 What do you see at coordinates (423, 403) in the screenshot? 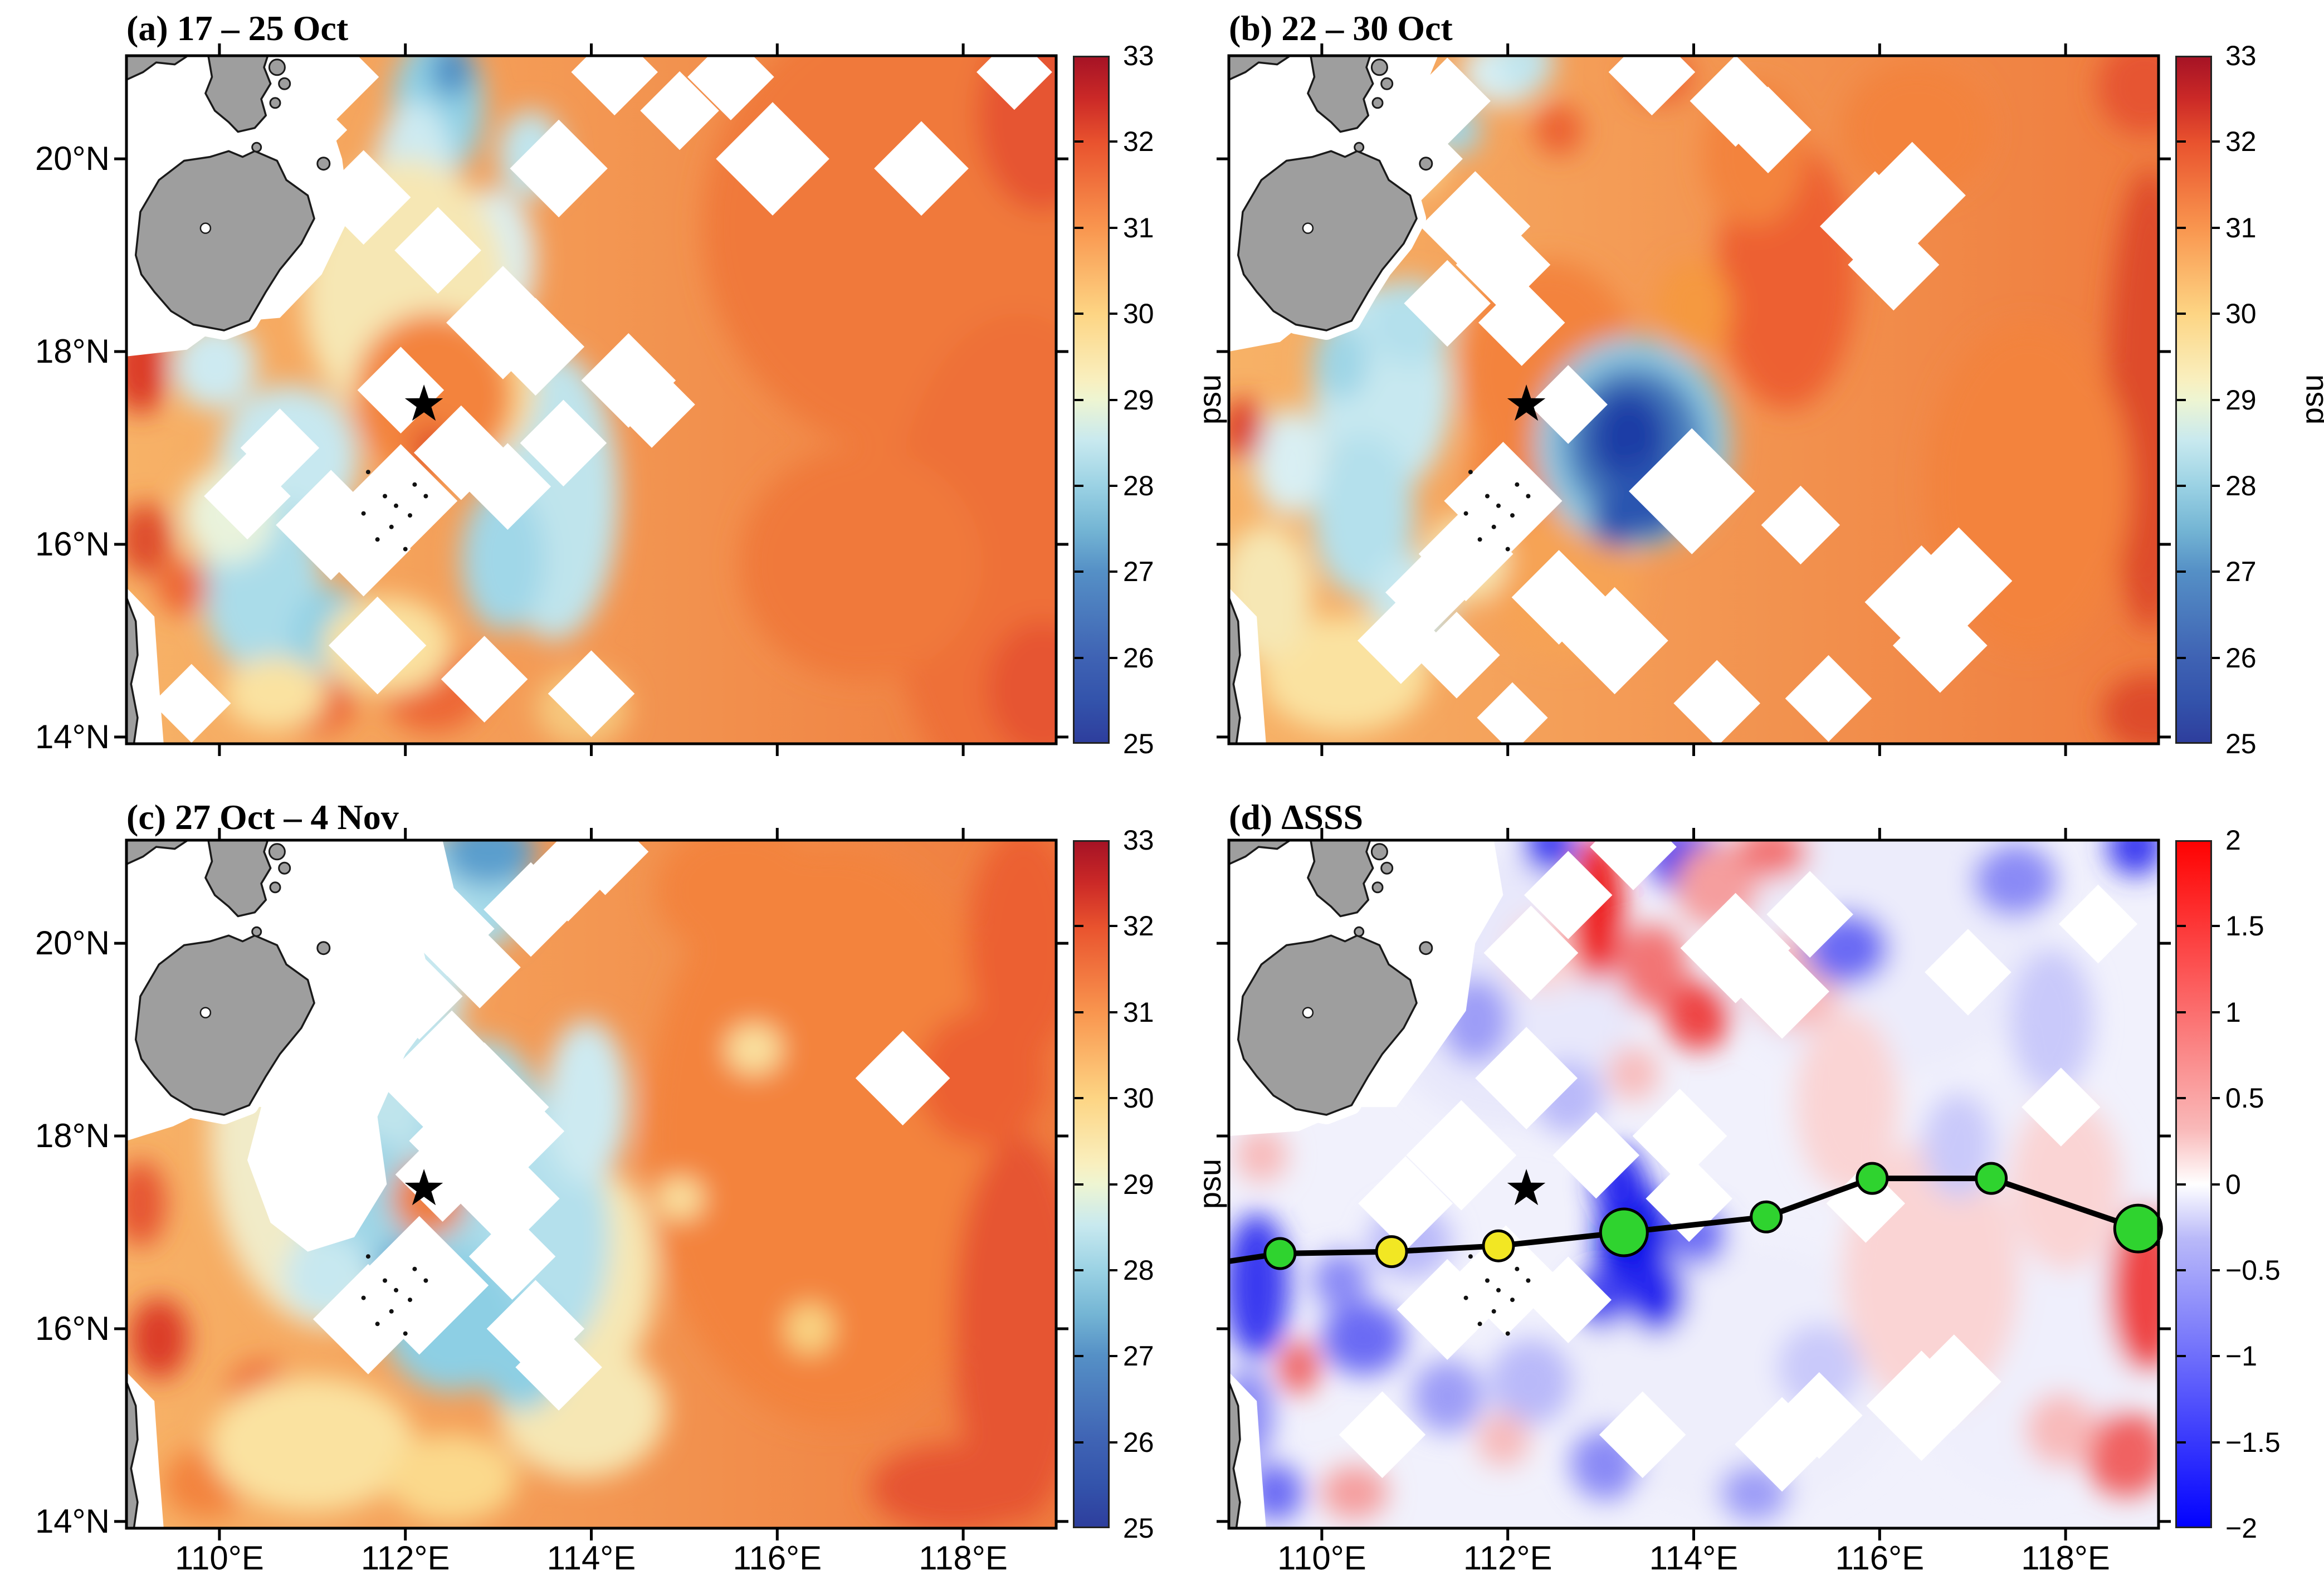
I see `star-marker` at bounding box center [423, 403].